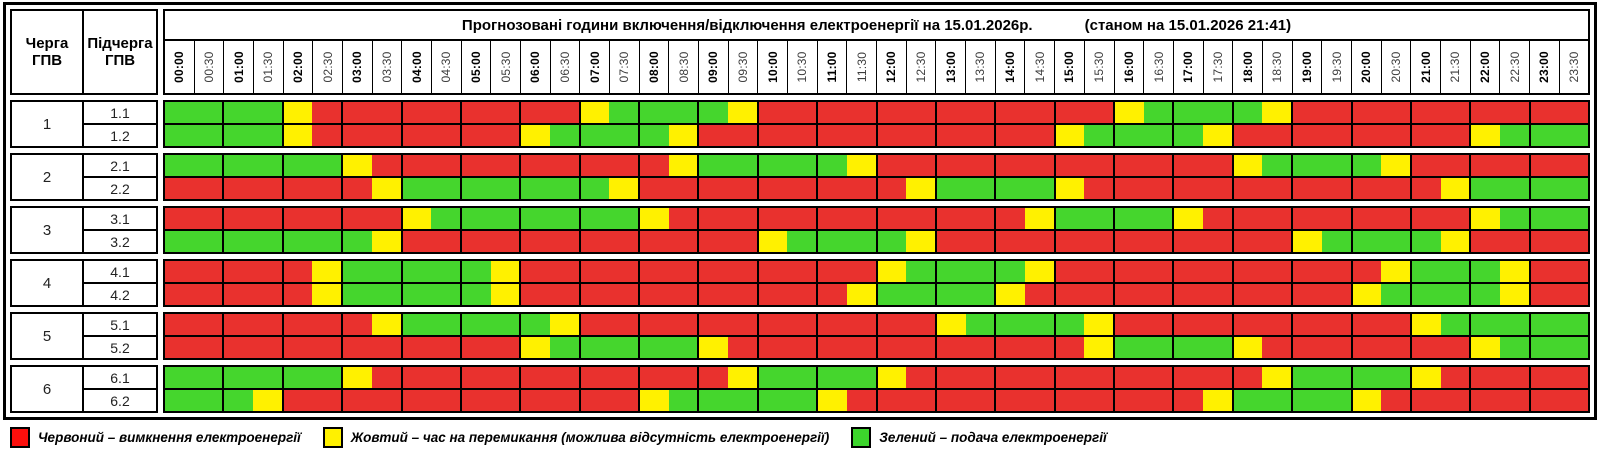 Image resolution: width=1600 pixels, height=453 pixels. I want to click on time-slot-label: 23:30, so click(1573, 67).